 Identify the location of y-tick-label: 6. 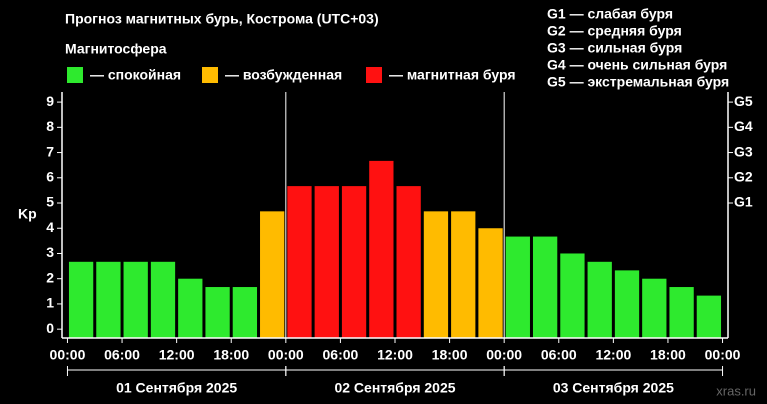
(50, 176).